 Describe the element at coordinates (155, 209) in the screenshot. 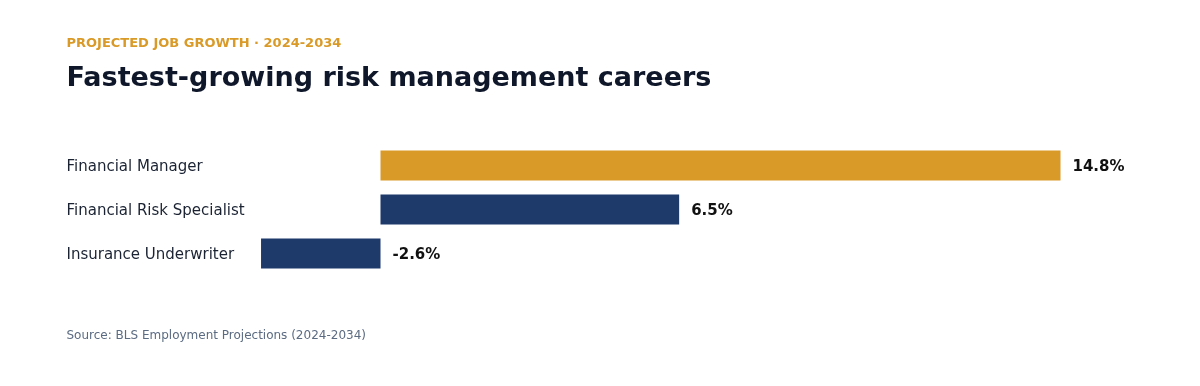

I see `y-tick-label: Financial Risk Specialist` at that location.